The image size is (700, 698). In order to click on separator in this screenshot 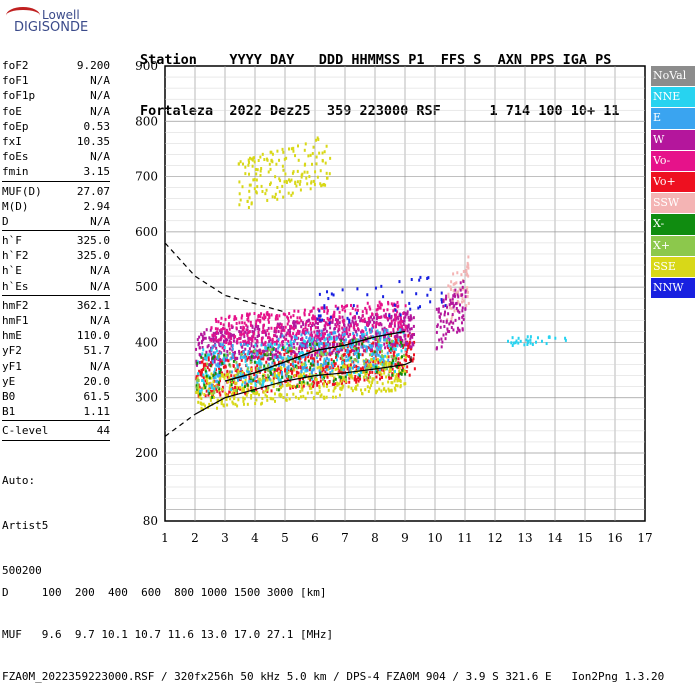, I will do `click(56, 181)`.